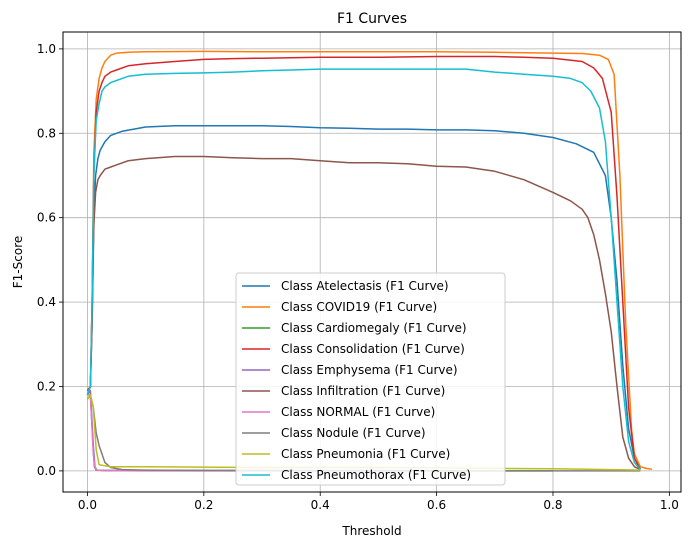  What do you see at coordinates (436, 505) in the screenshot?
I see `x-tick-label: 0.6` at bounding box center [436, 505].